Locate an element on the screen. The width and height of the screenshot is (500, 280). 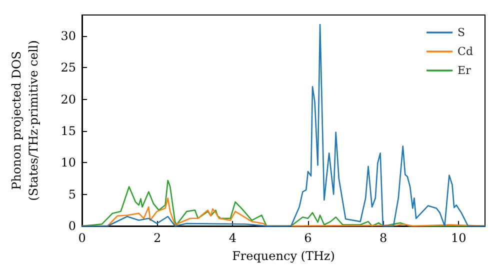
y-tick-label: 15 is located at coordinates (68, 131).